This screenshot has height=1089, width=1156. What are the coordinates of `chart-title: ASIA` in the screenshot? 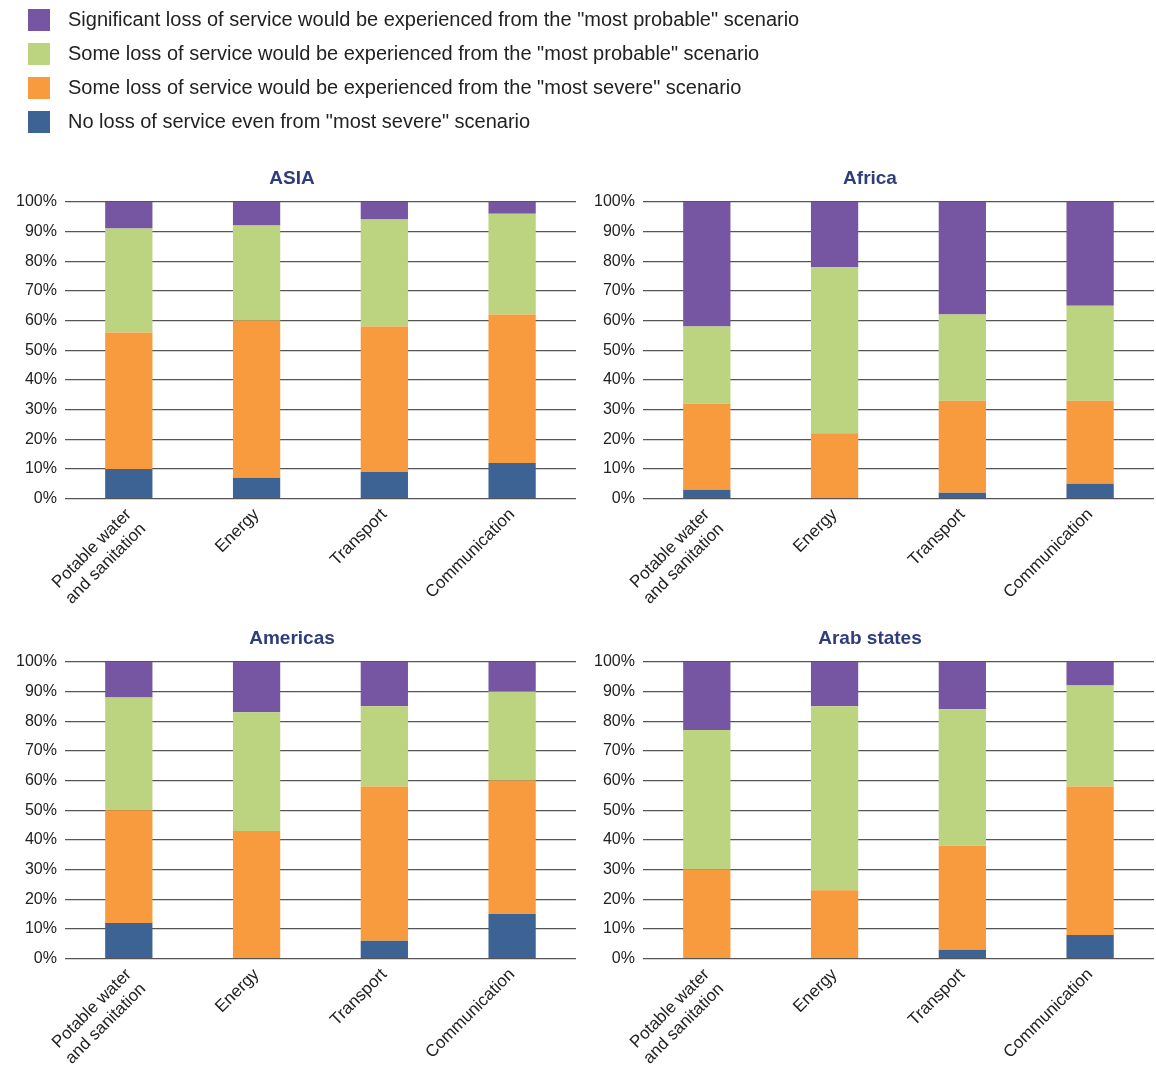 It's located at (292, 177).